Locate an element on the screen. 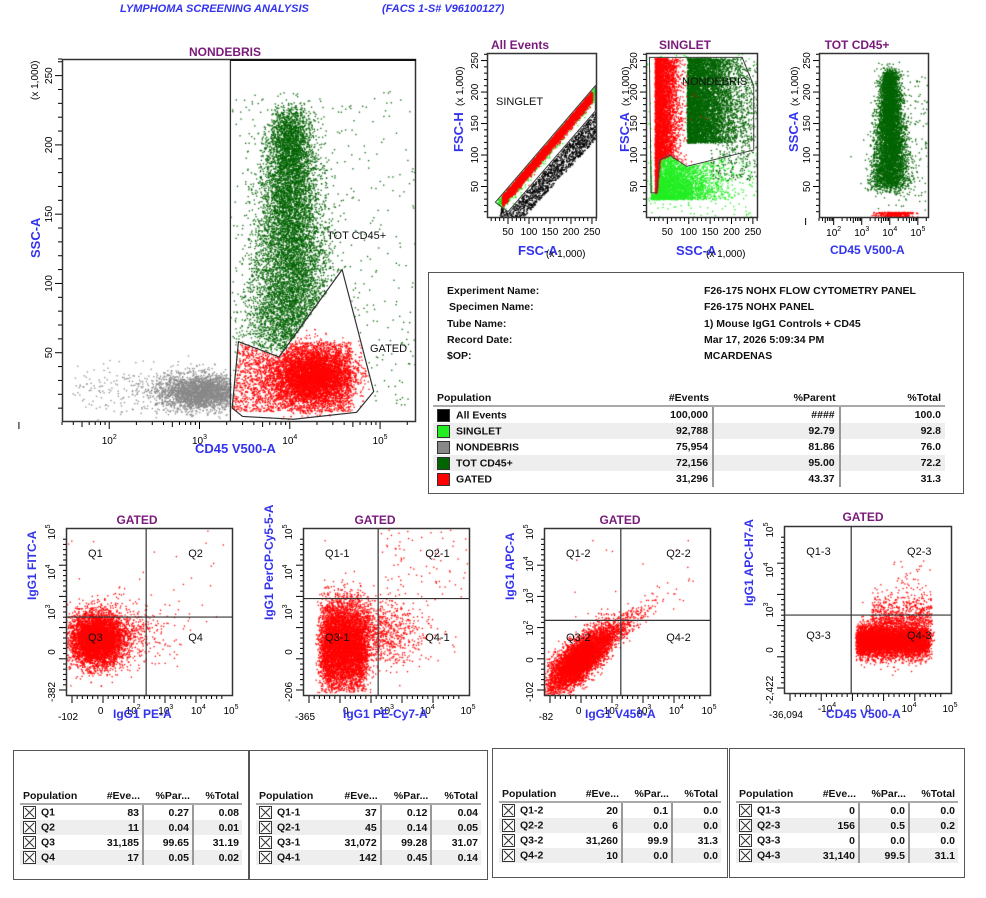 This screenshot has height=898, width=986. population-cell: Q2-1 is located at coordinates (294, 827).